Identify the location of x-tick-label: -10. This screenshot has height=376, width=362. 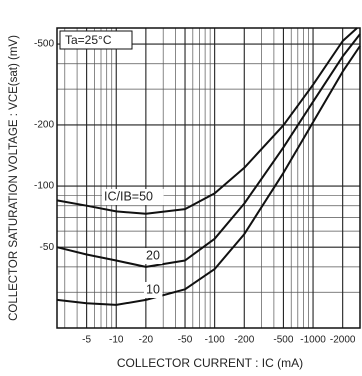
(116, 340).